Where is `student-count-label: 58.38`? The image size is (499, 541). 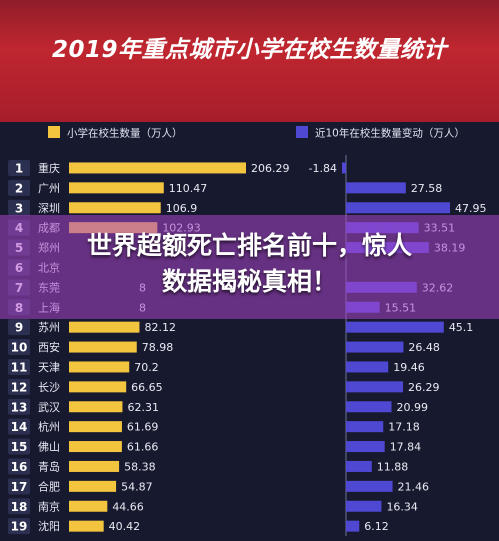
student-count-label: 58.38 is located at coordinates (140, 466).